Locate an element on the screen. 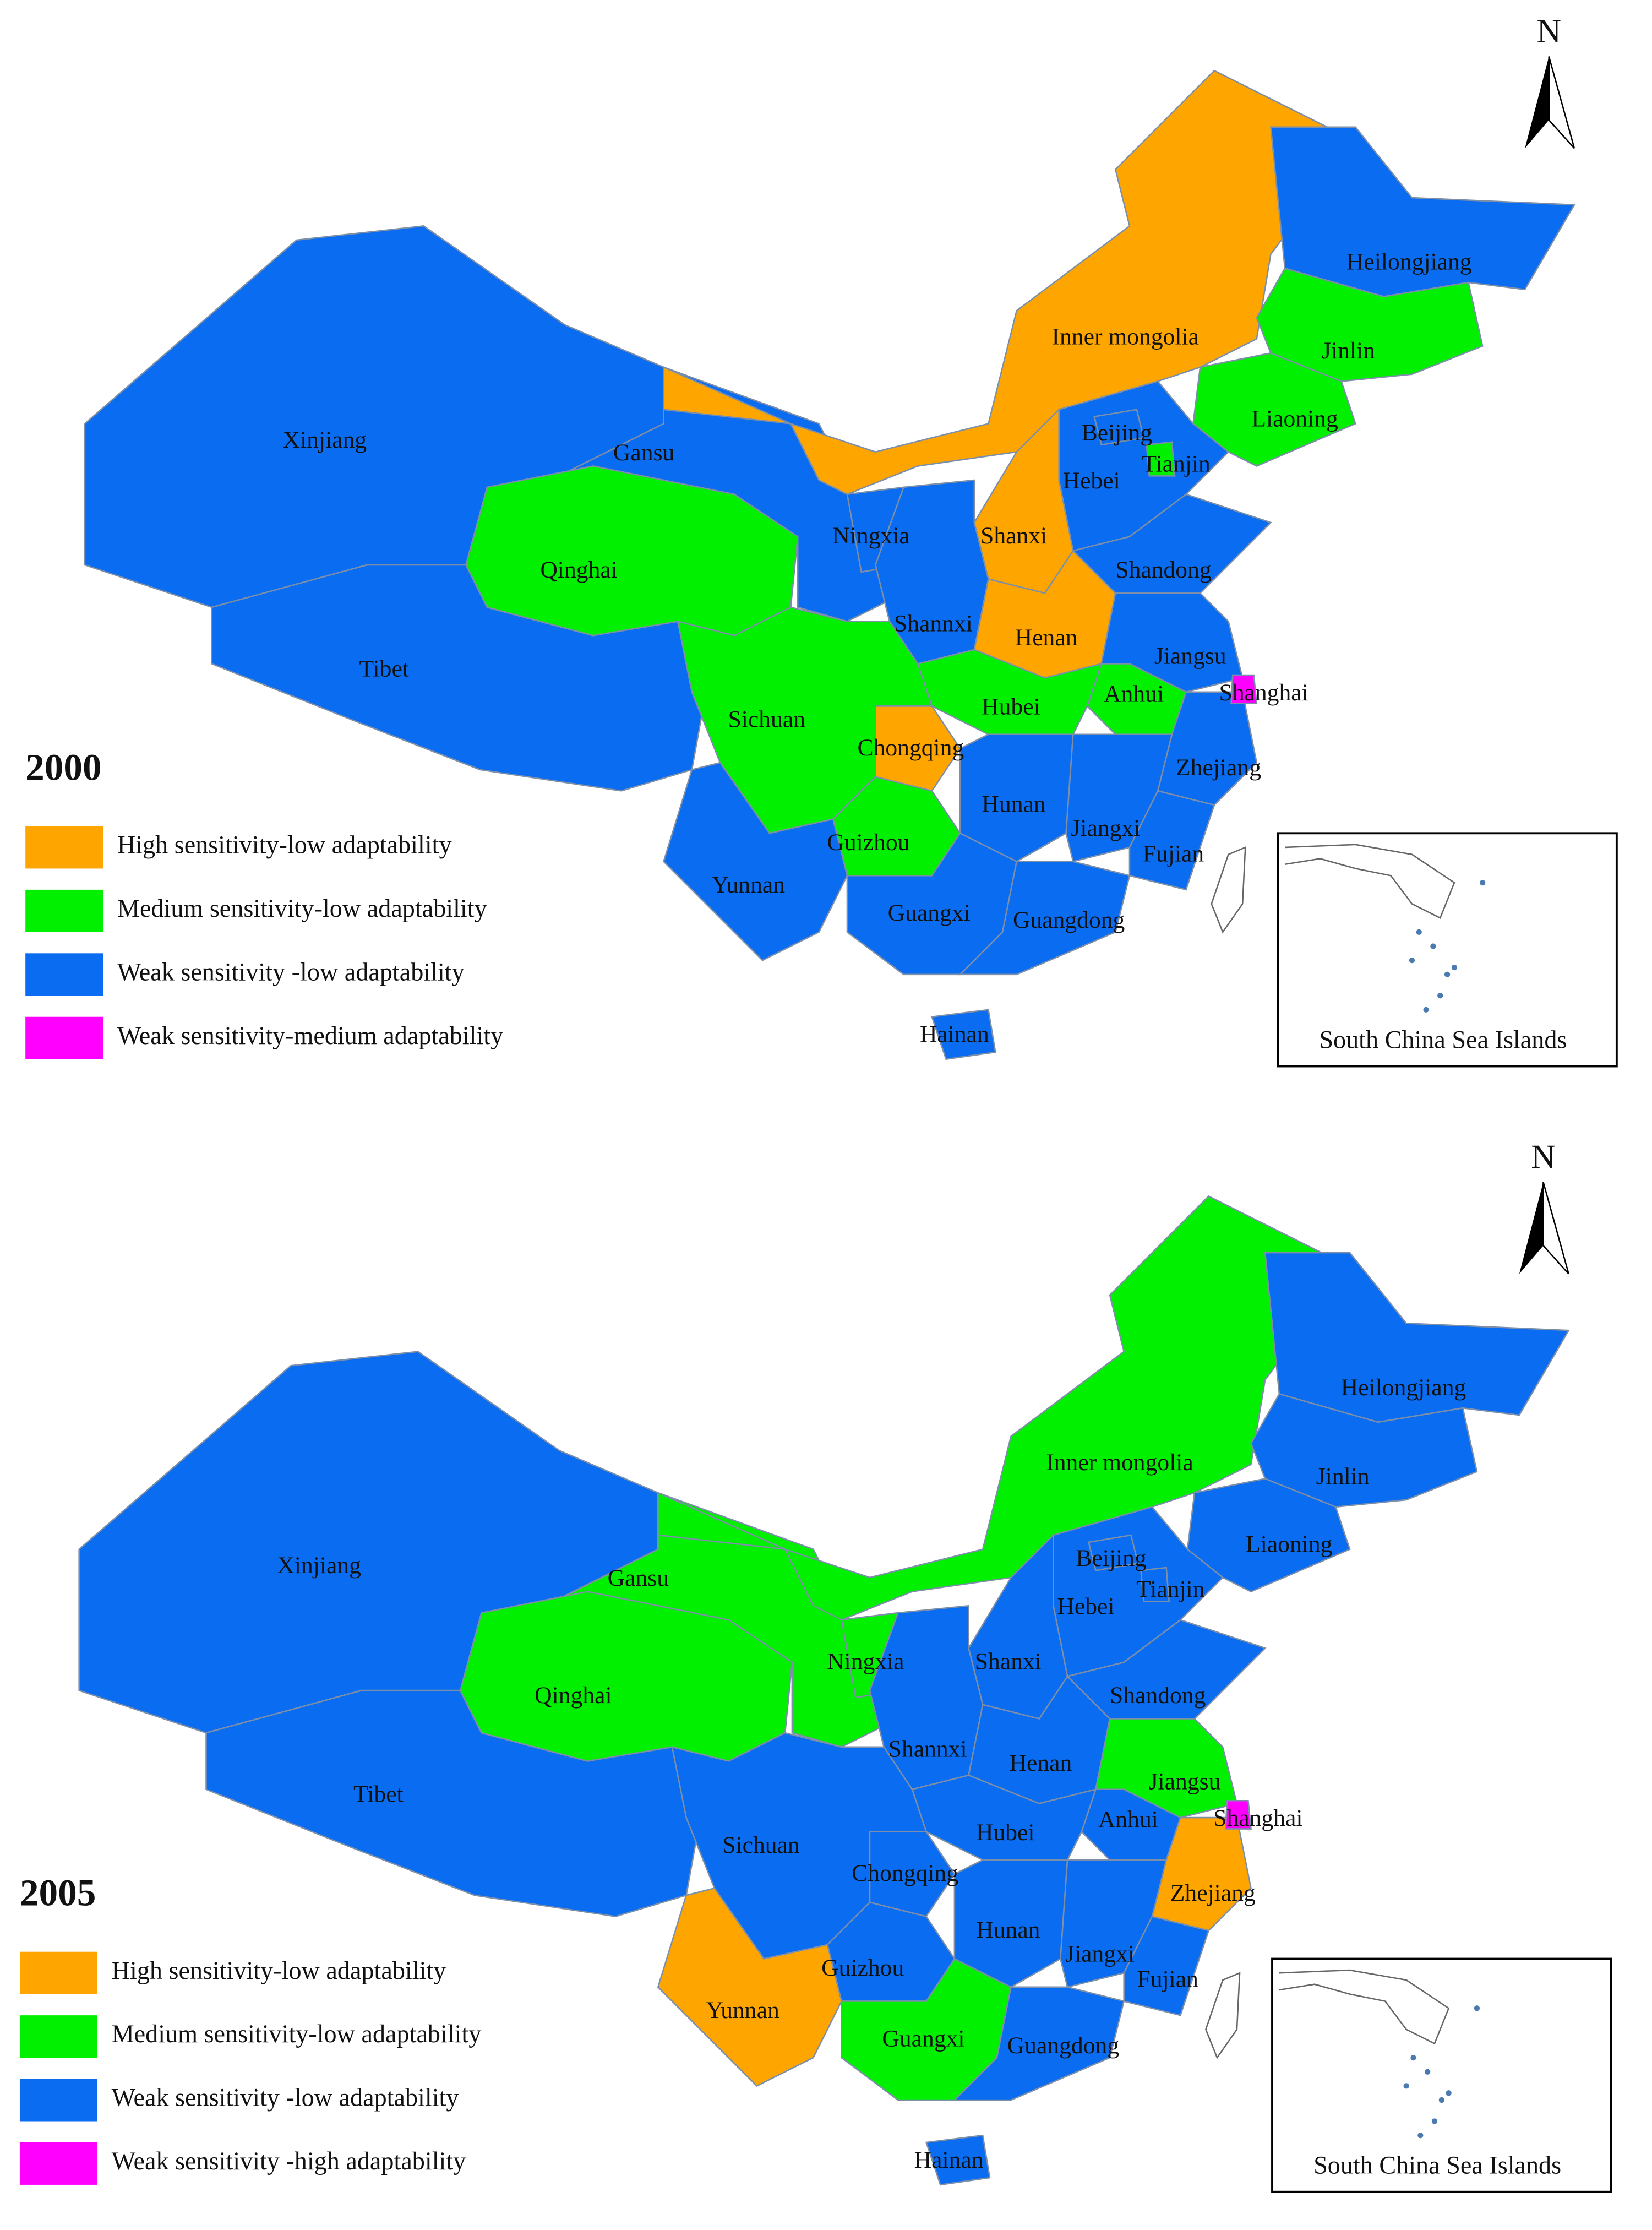 The width and height of the screenshot is (1652, 2230). province-label: Hainan is located at coordinates (949, 2160).